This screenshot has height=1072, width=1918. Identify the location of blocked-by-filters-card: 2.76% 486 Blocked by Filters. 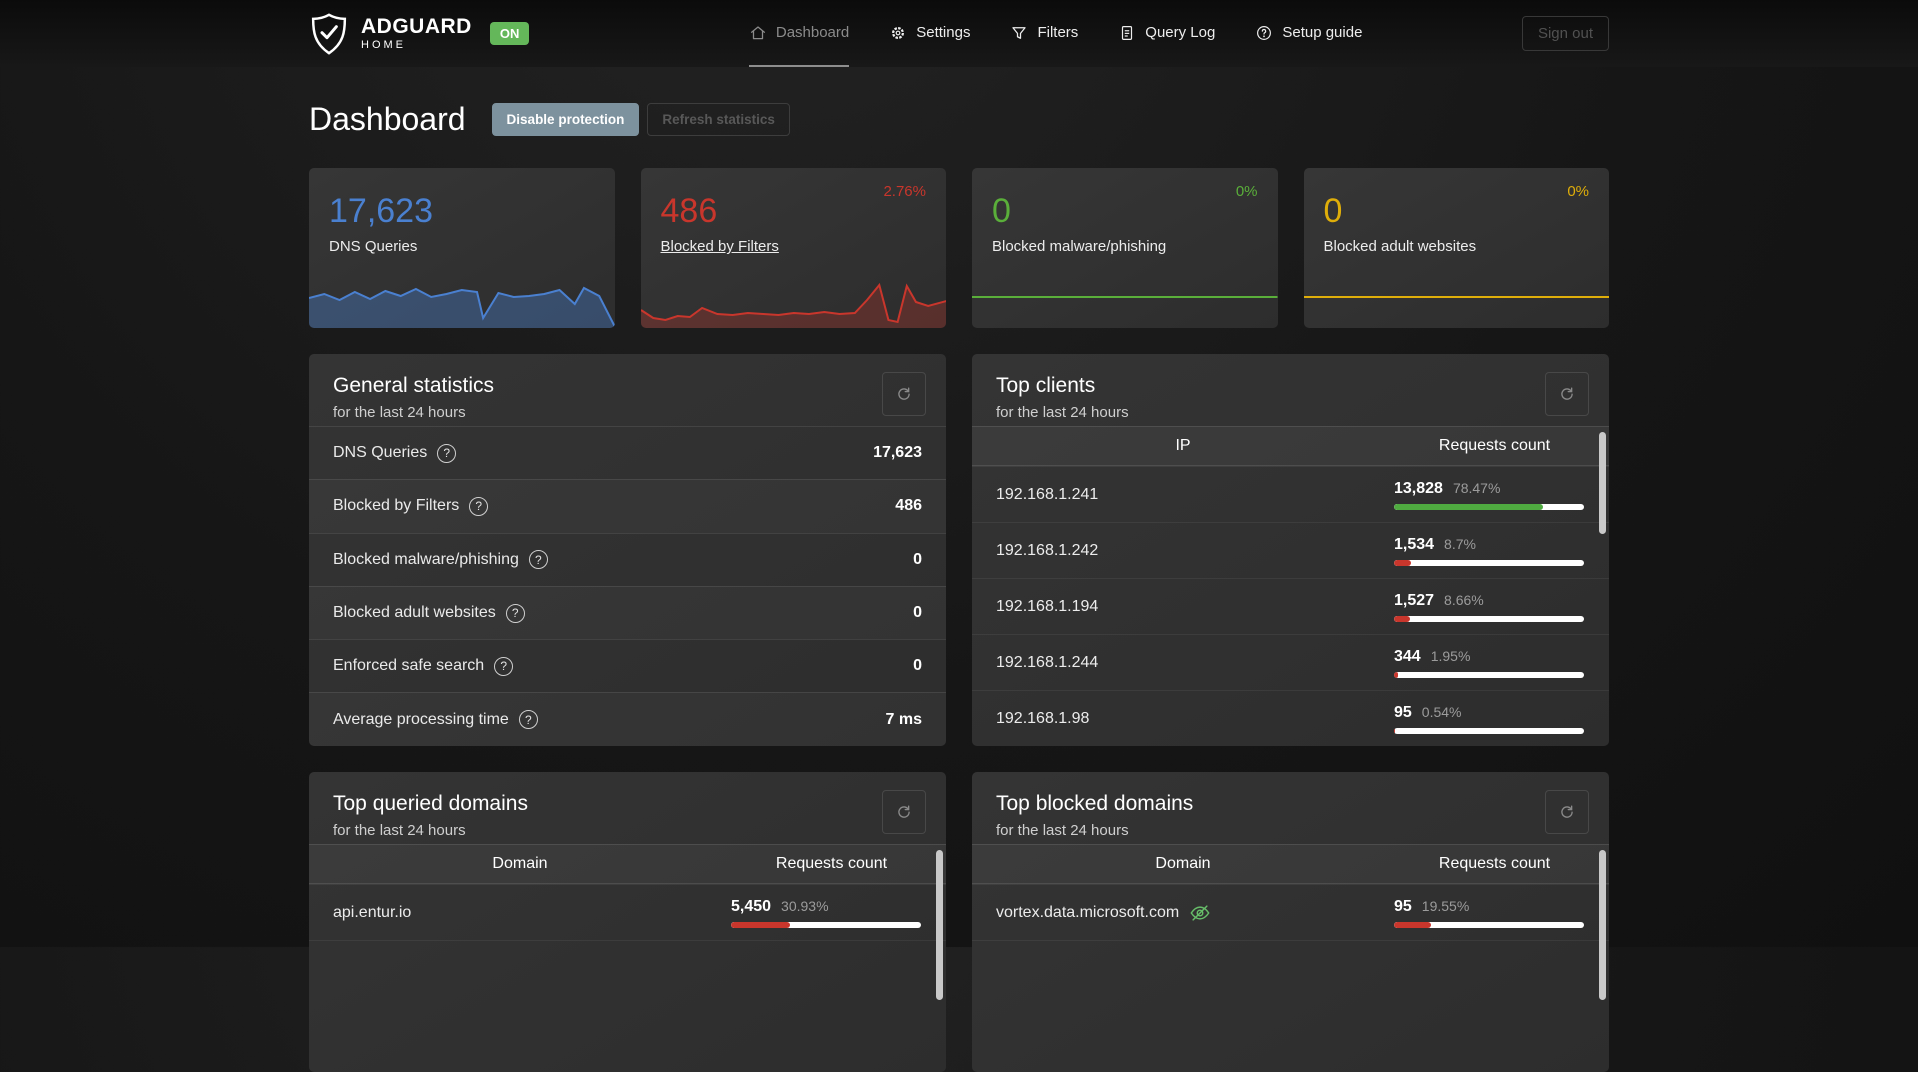
(793, 248).